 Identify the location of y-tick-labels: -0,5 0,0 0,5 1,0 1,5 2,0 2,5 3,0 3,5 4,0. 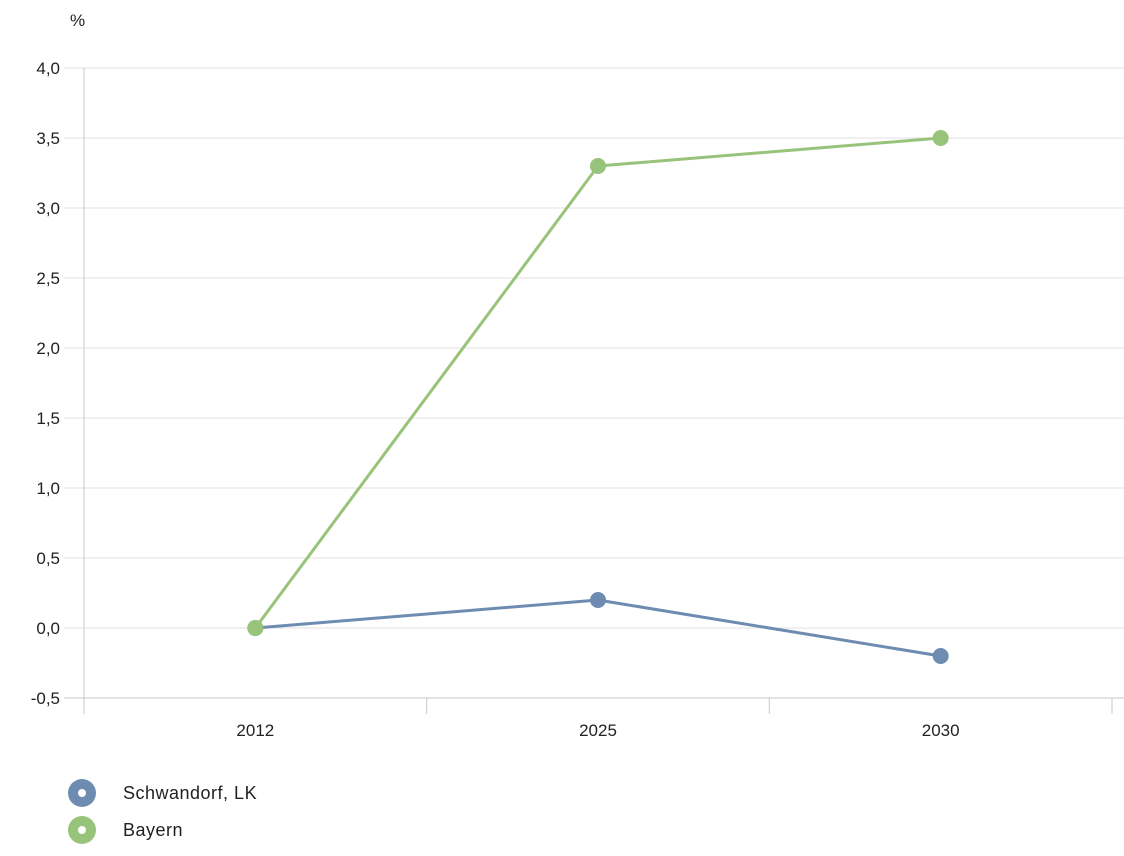
(45, 383).